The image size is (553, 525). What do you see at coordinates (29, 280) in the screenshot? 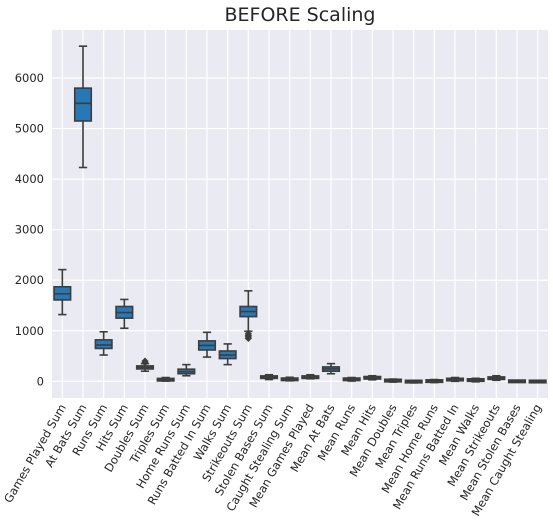
I see `y-tick-label: 2000` at bounding box center [29, 280].